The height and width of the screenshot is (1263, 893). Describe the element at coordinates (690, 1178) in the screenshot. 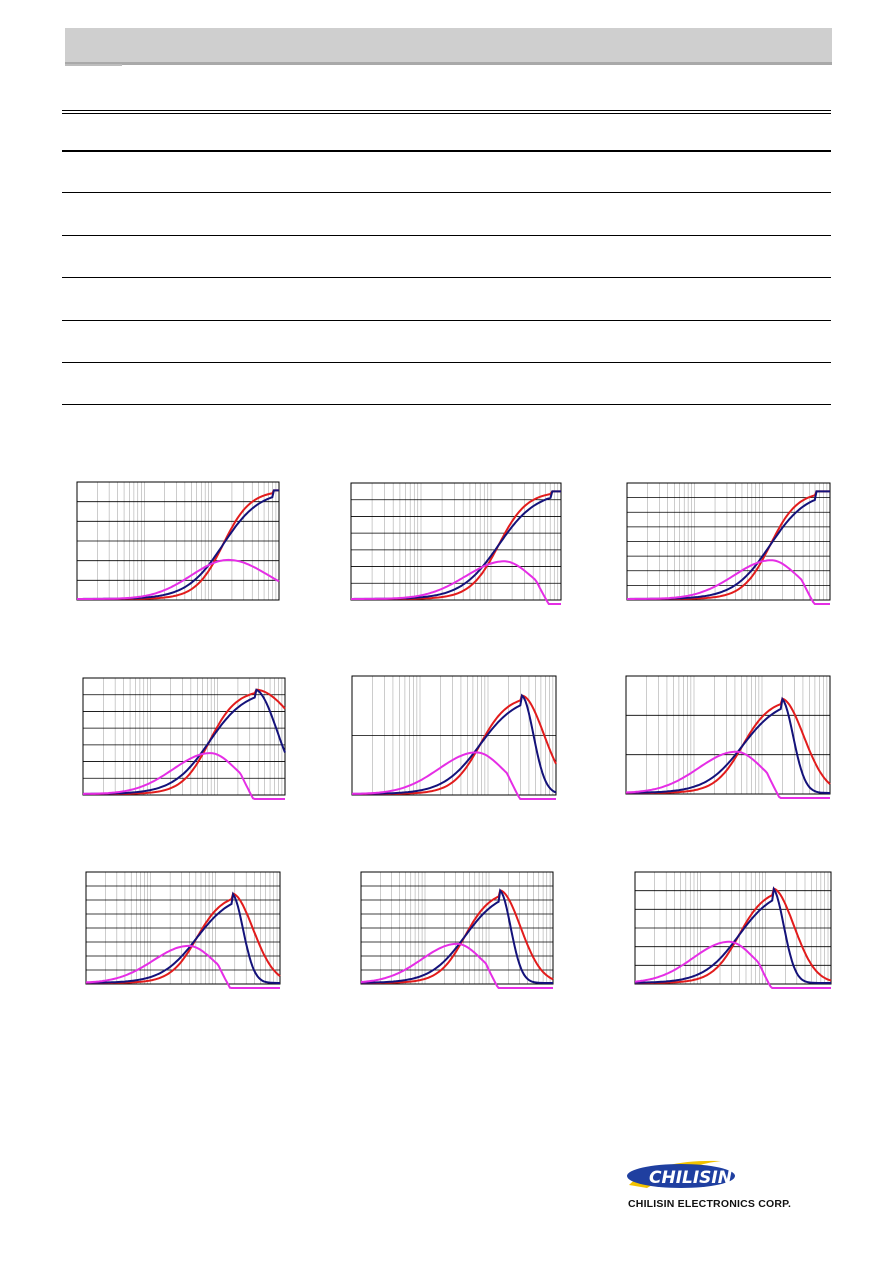

I see `logo-wordmark: CHILISIN` at that location.